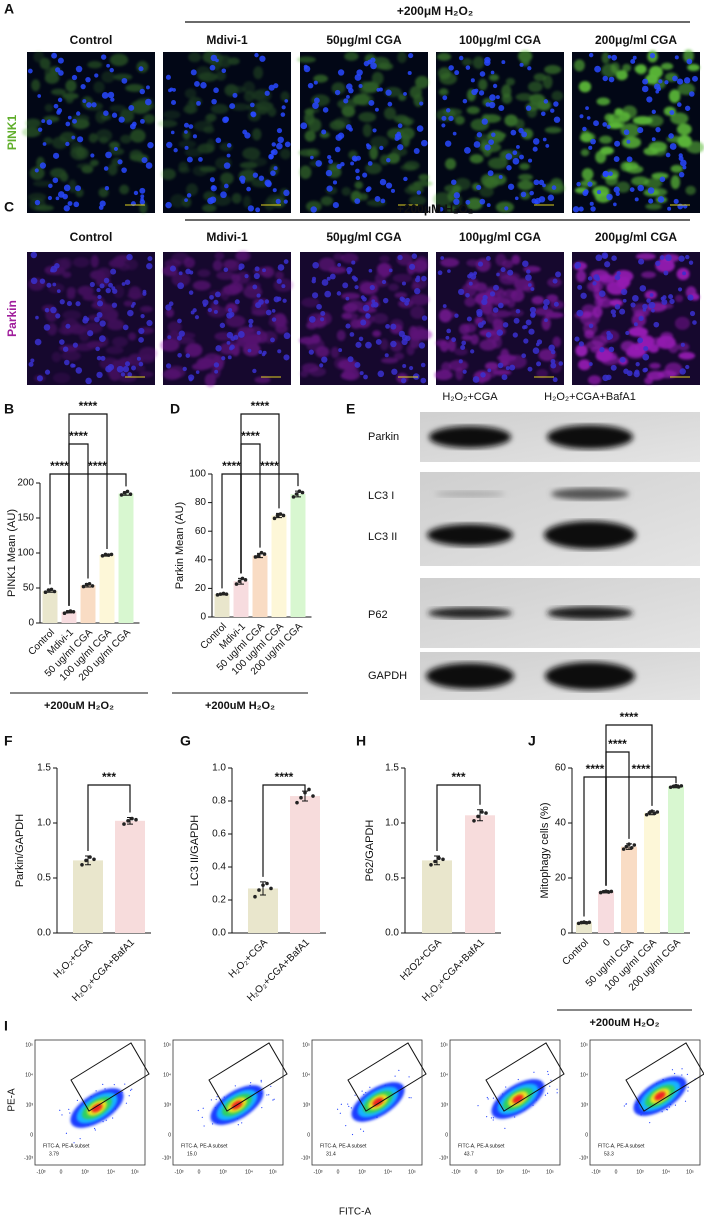 This screenshot has width=704, height=1227. What do you see at coordinates (260, 406) in the screenshot?
I see `significance-label: ****` at bounding box center [260, 406].